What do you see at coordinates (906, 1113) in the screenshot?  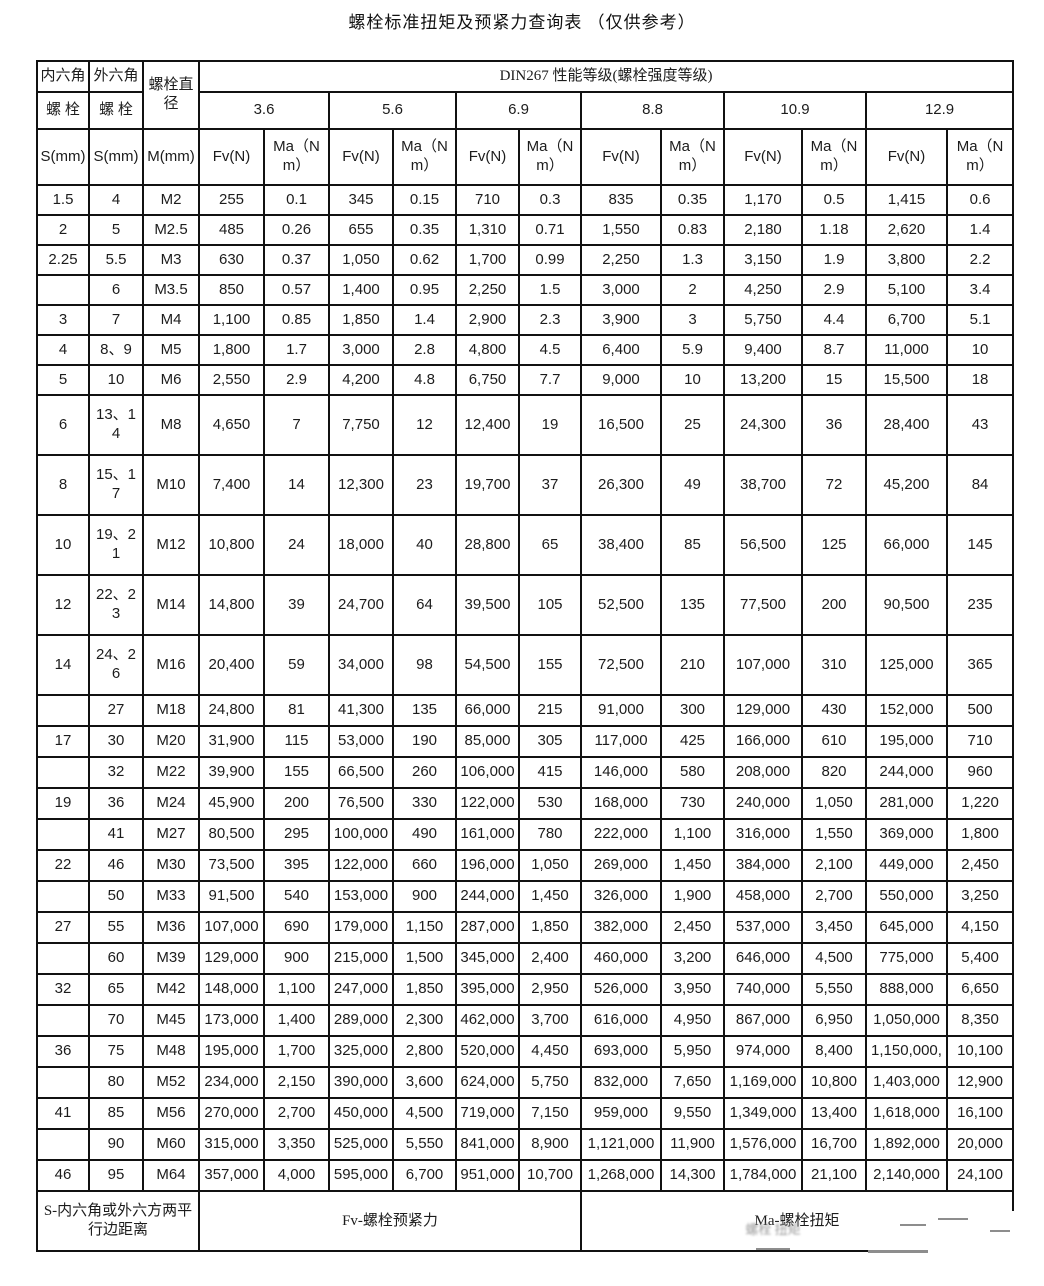 I see `table-cell: 1,618,000` at bounding box center [906, 1113].